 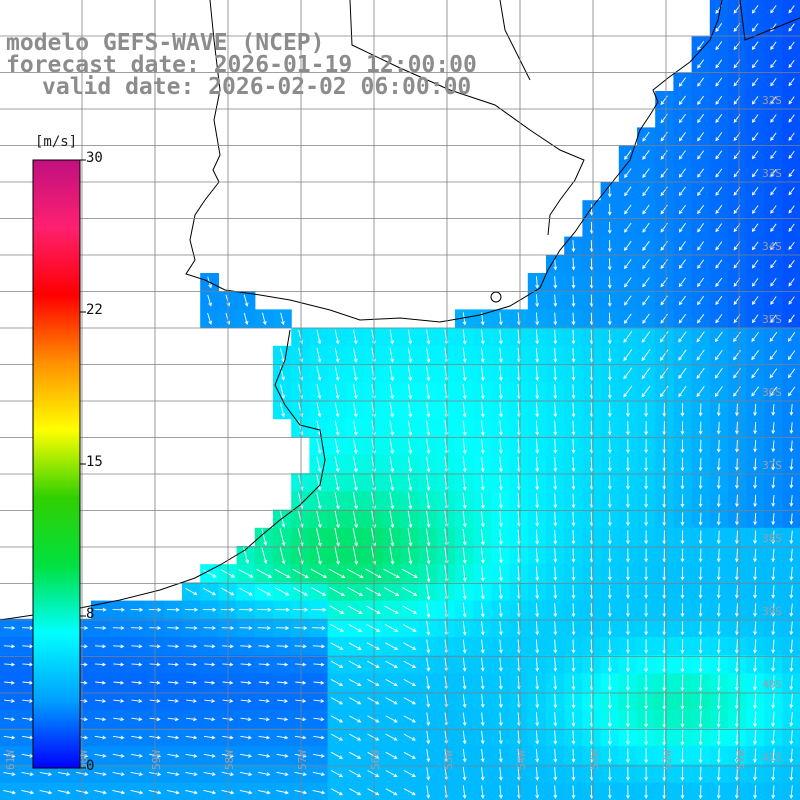 I want to click on wind-cell, so click(x=246, y=791).